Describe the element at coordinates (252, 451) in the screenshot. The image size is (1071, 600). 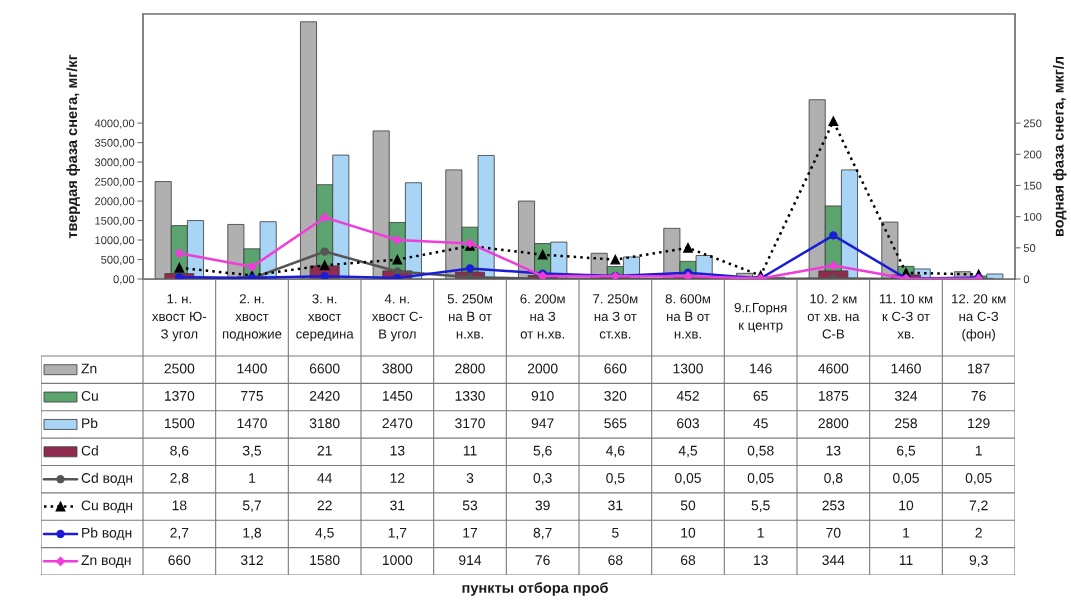
I see `data-label: 3,5` at that location.